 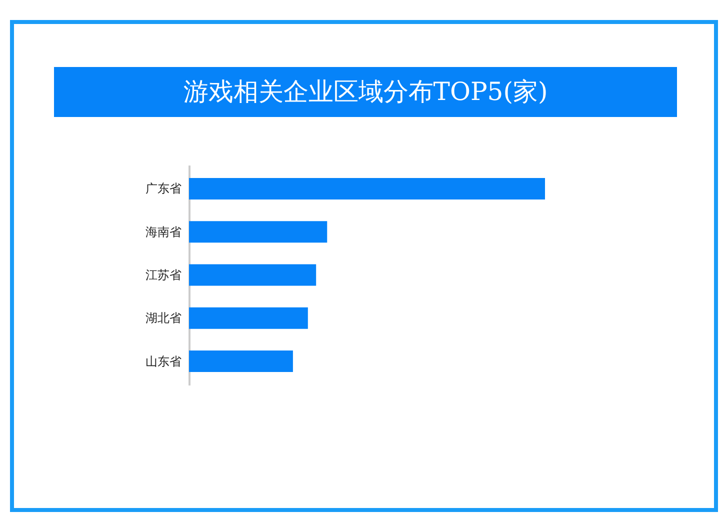 What do you see at coordinates (164, 275) in the screenshot?
I see `y-tick-label: 江苏省` at bounding box center [164, 275].